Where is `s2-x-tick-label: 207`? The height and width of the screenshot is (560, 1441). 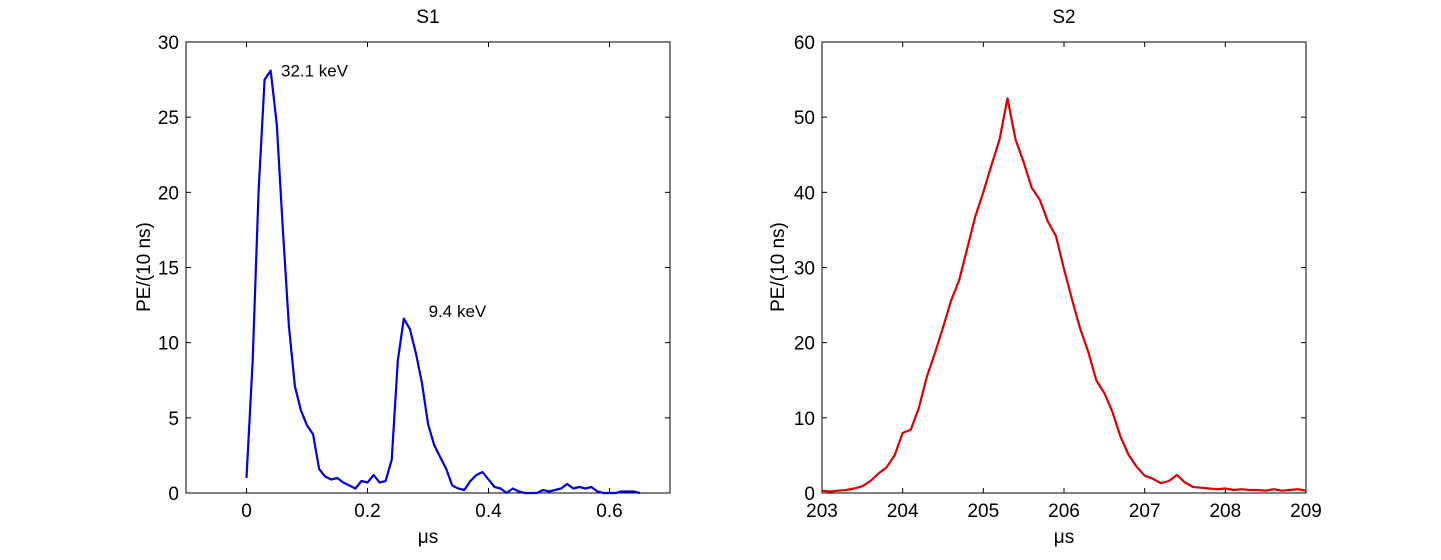 s2-x-tick-label: 207 is located at coordinates (1145, 511).